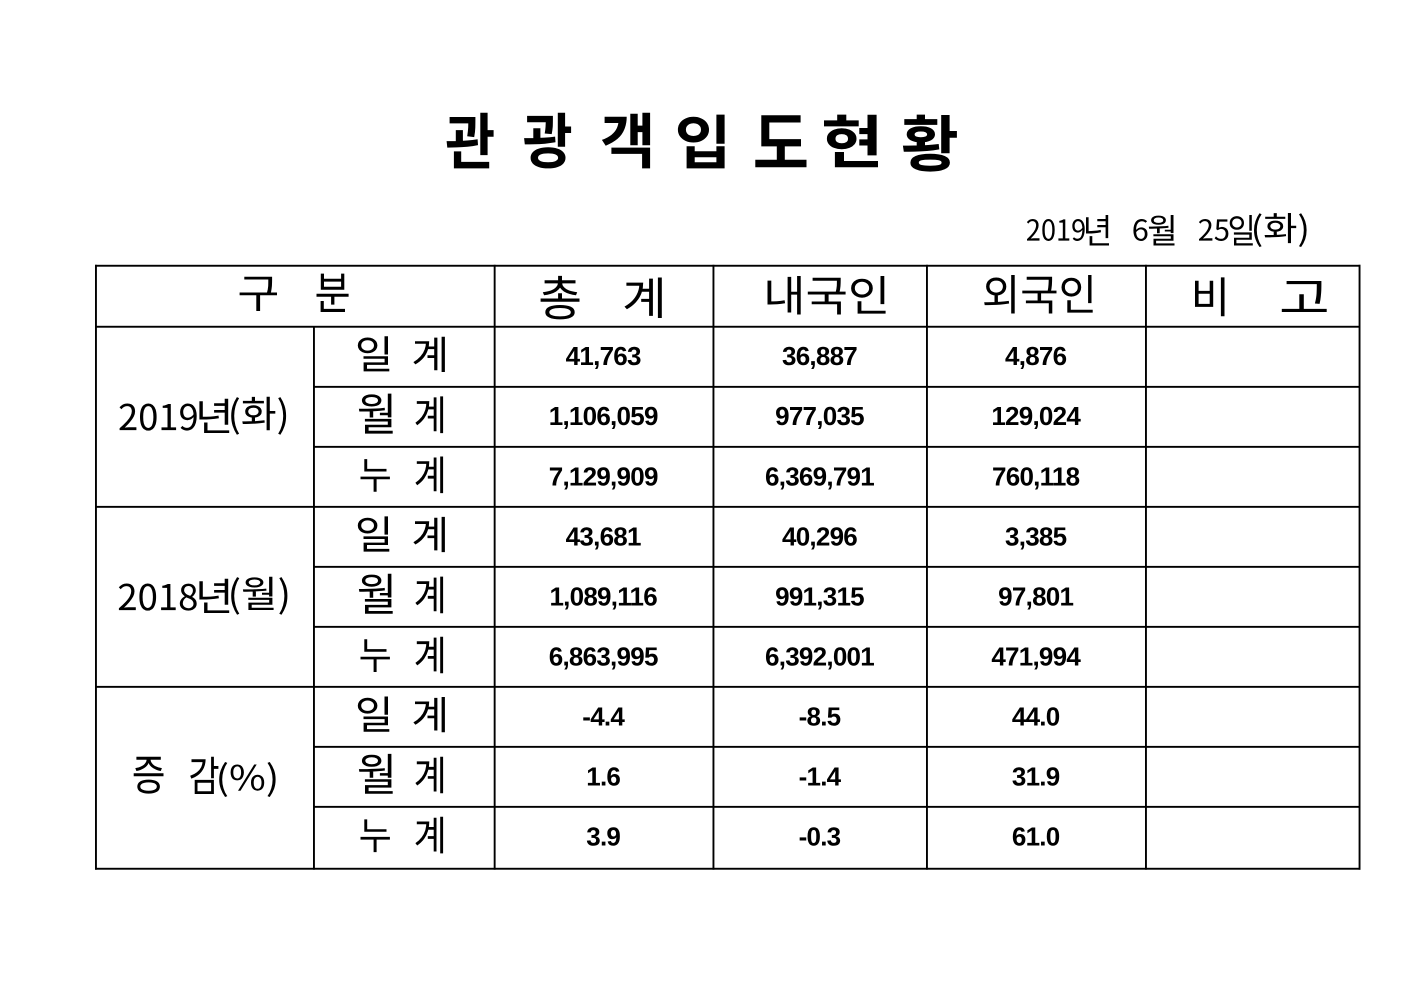 Image resolution: width=1403 pixels, height=992 pixels. What do you see at coordinates (603, 596) in the screenshot?
I see `svg-text: 1,089,116` at bounding box center [603, 596].